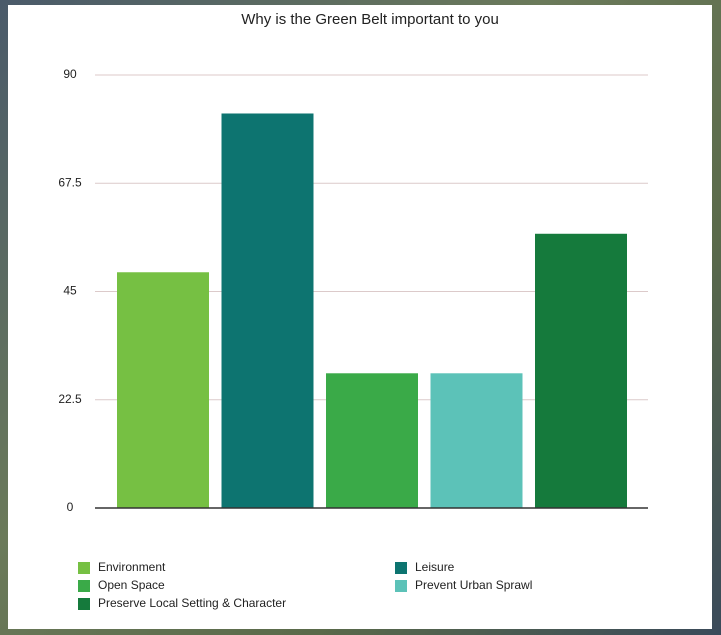  I want to click on legend-label: Preserve Local Setting & Character, so click(192, 603).